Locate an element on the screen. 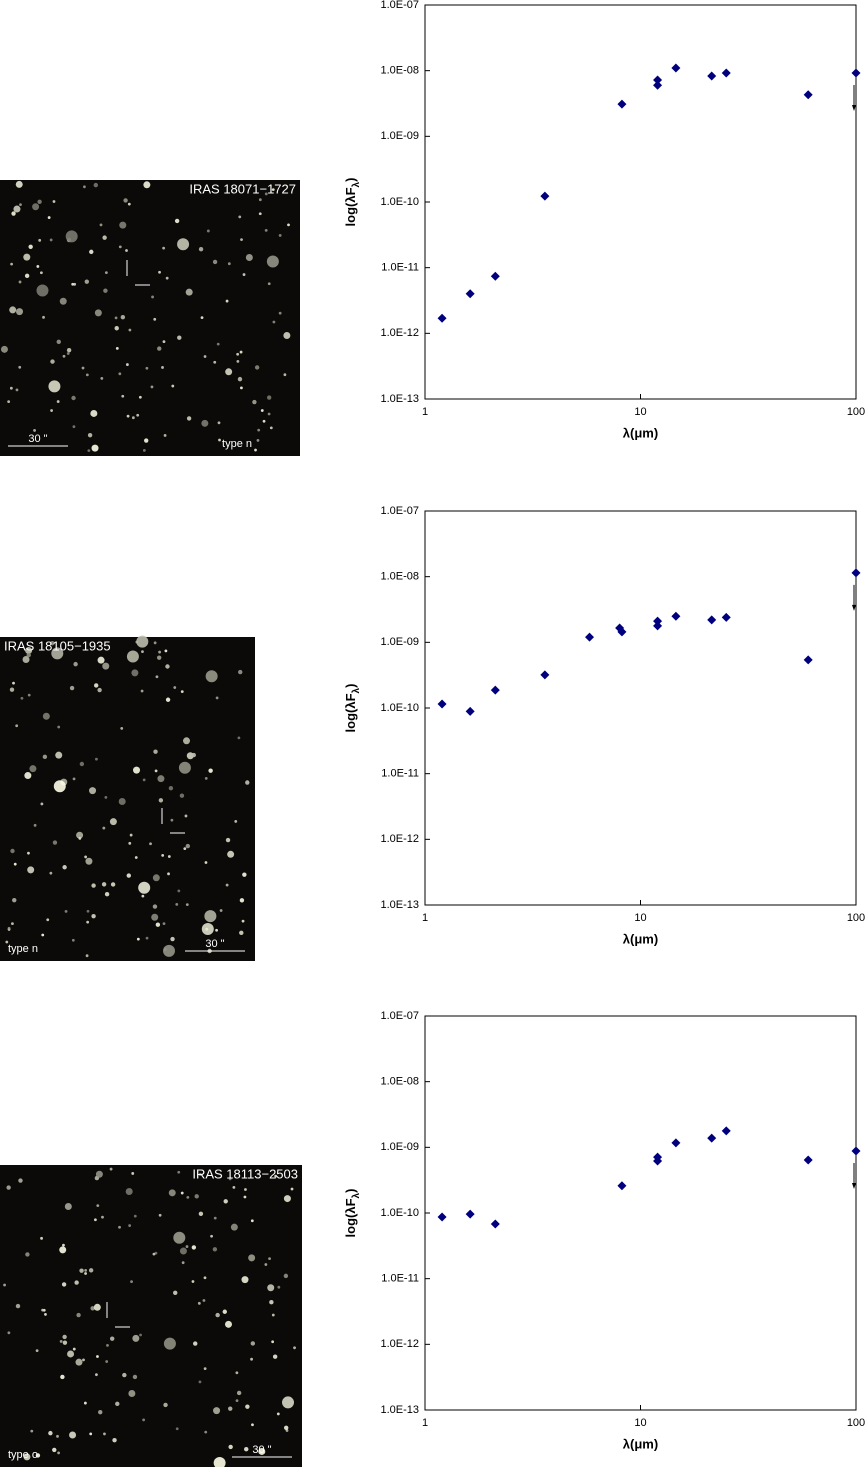 The image size is (867, 1467). y-tick-label: 1.0E-08 is located at coordinates (399, 71).